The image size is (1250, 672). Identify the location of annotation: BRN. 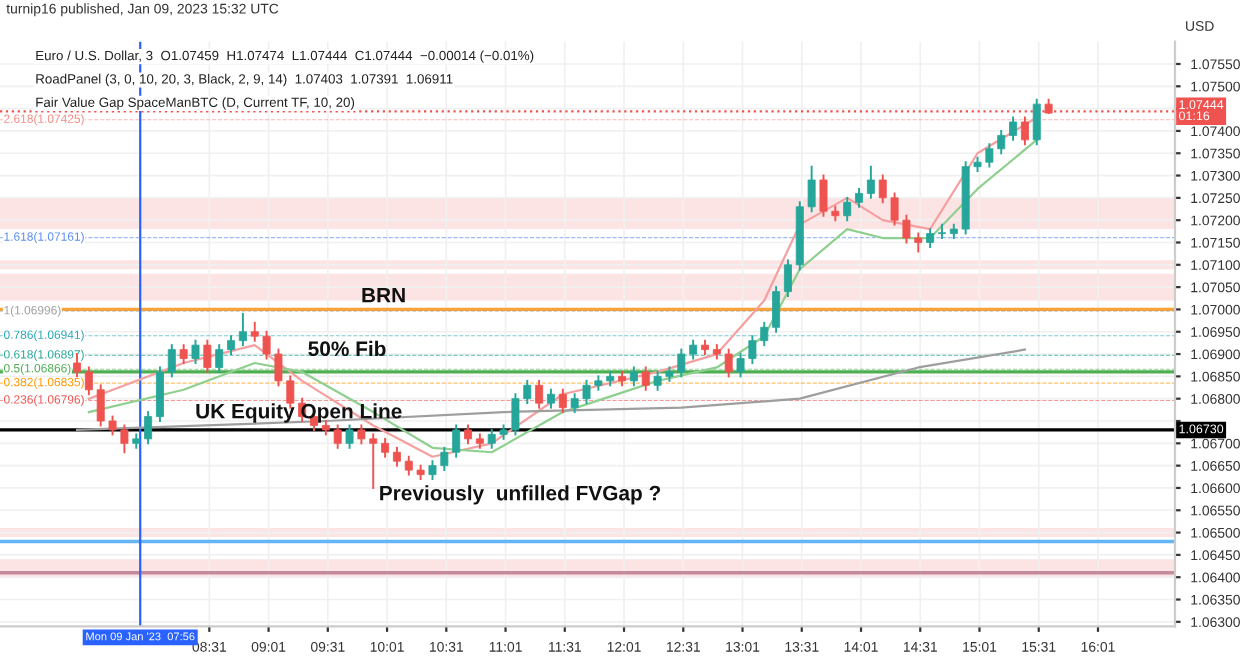
(383, 295).